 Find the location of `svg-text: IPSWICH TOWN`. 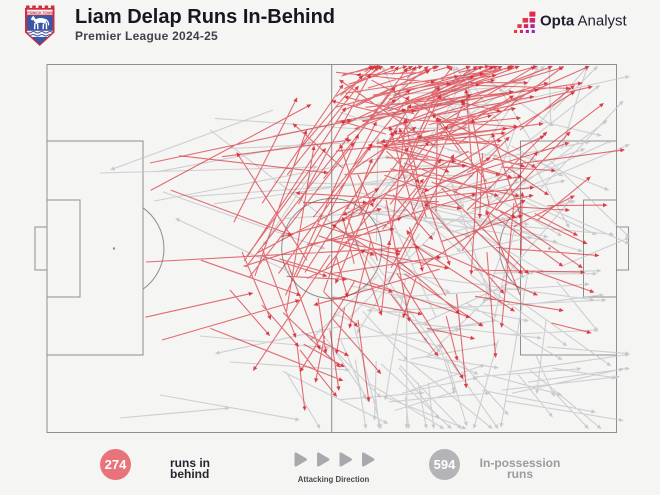

svg-text: IPSWICH TOWN is located at coordinates (39, 13).